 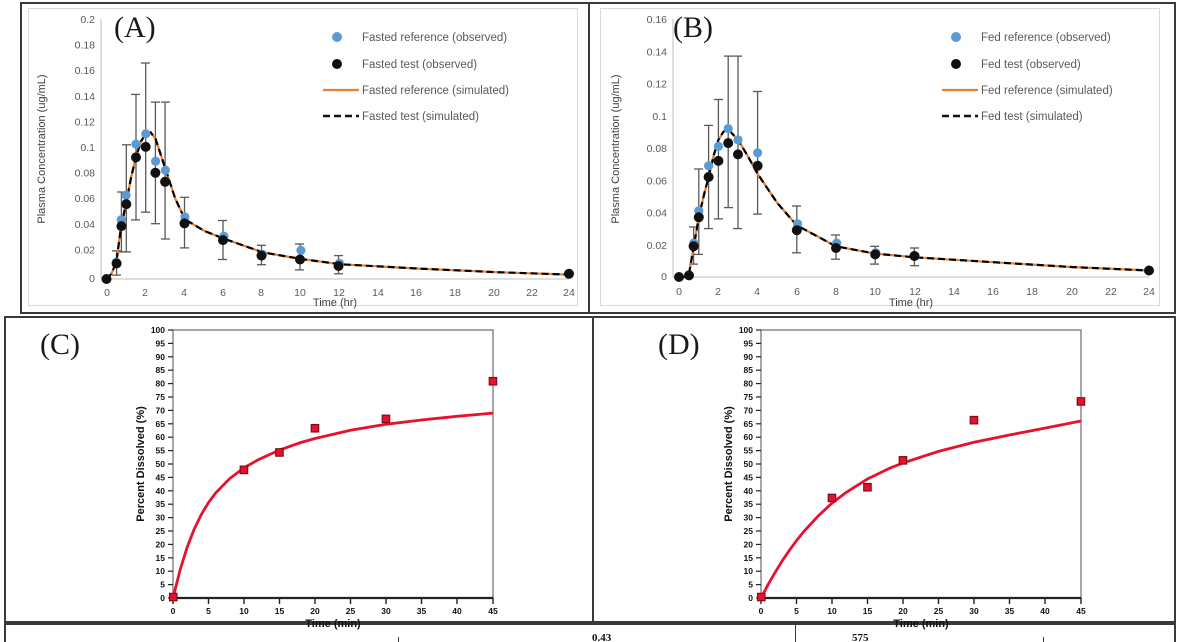 I want to click on panel-a-error-bars, so click(x=227, y=169).